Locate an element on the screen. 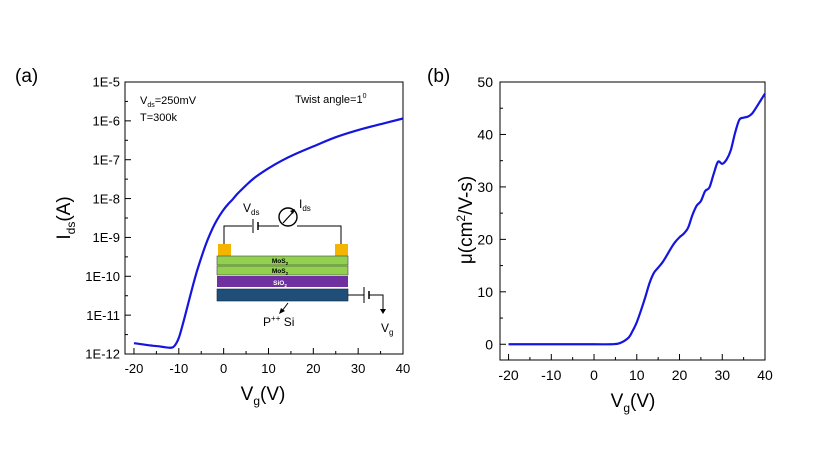  panel-a-y-ticks: 1E-12 1E-11 1E-10 1E-9 1E-8 1E-7 1E-6 1E-5 is located at coordinates (108, 218).